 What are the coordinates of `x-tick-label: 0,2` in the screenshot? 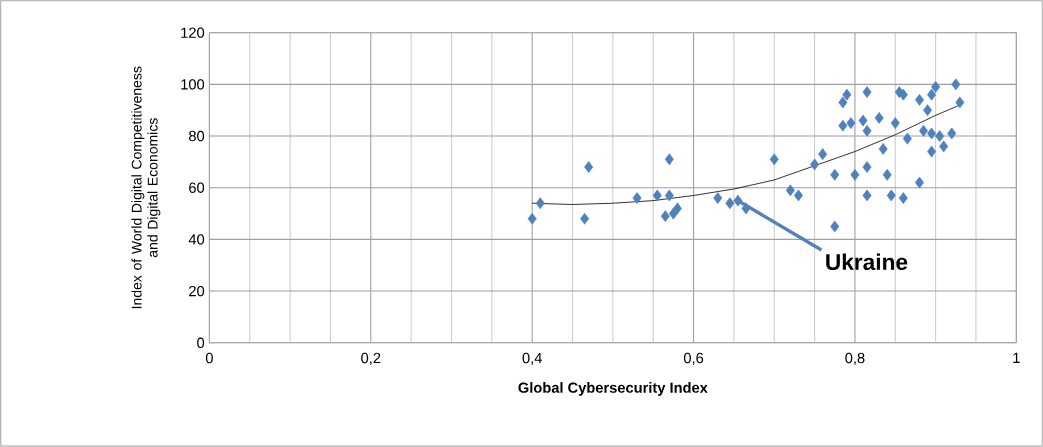 It's located at (371, 359).